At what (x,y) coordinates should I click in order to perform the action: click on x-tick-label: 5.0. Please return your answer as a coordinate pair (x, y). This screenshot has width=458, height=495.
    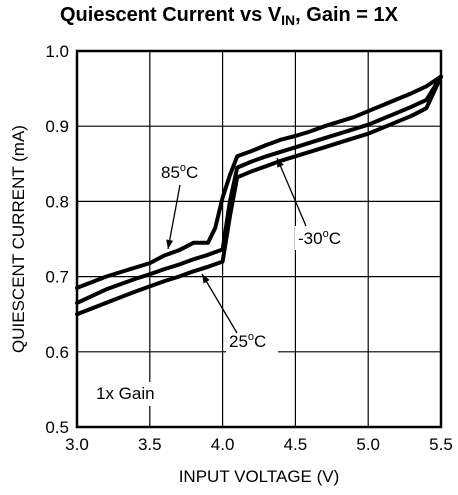
    Looking at the image, I should click on (368, 444).